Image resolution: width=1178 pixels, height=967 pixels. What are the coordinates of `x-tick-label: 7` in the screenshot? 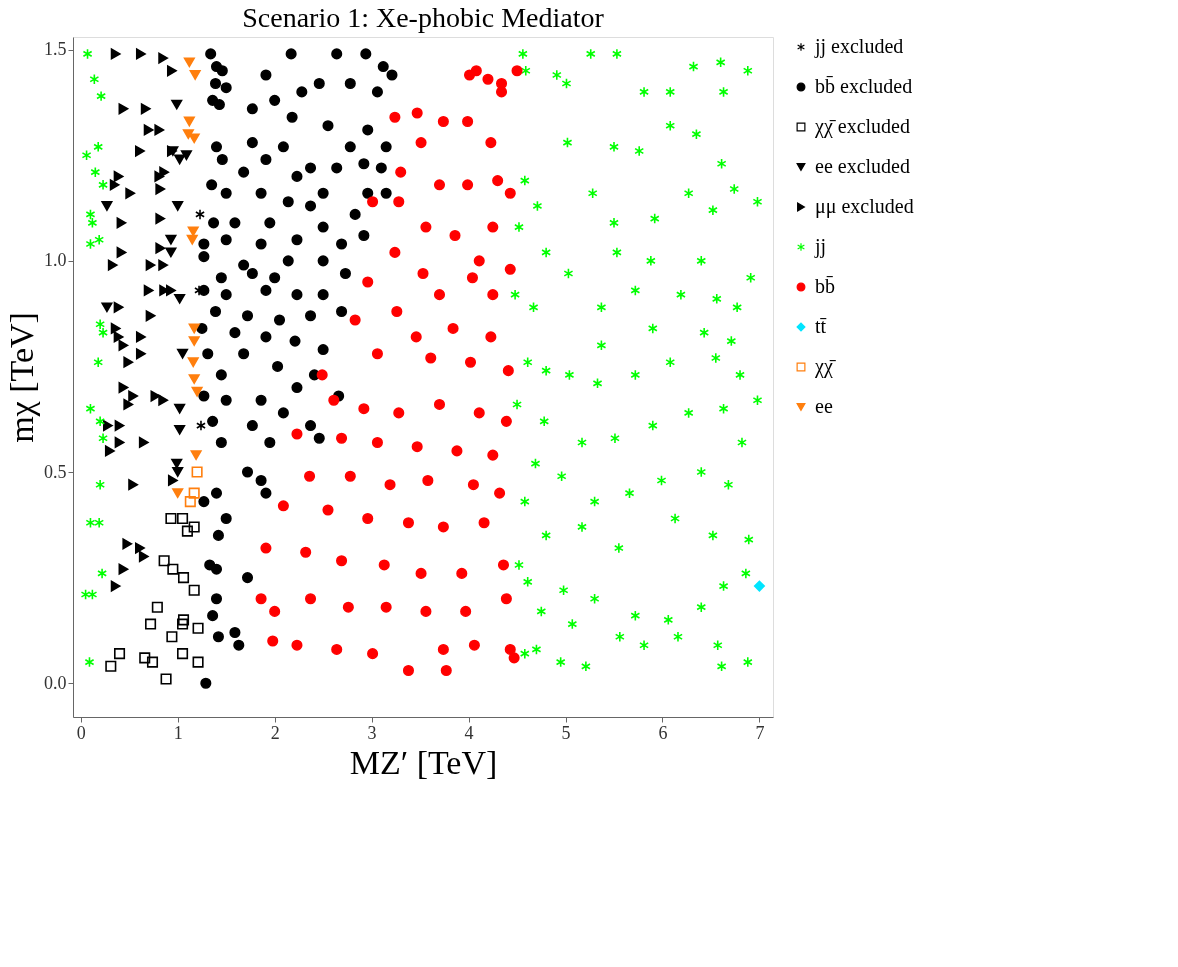 It's located at (760, 732).